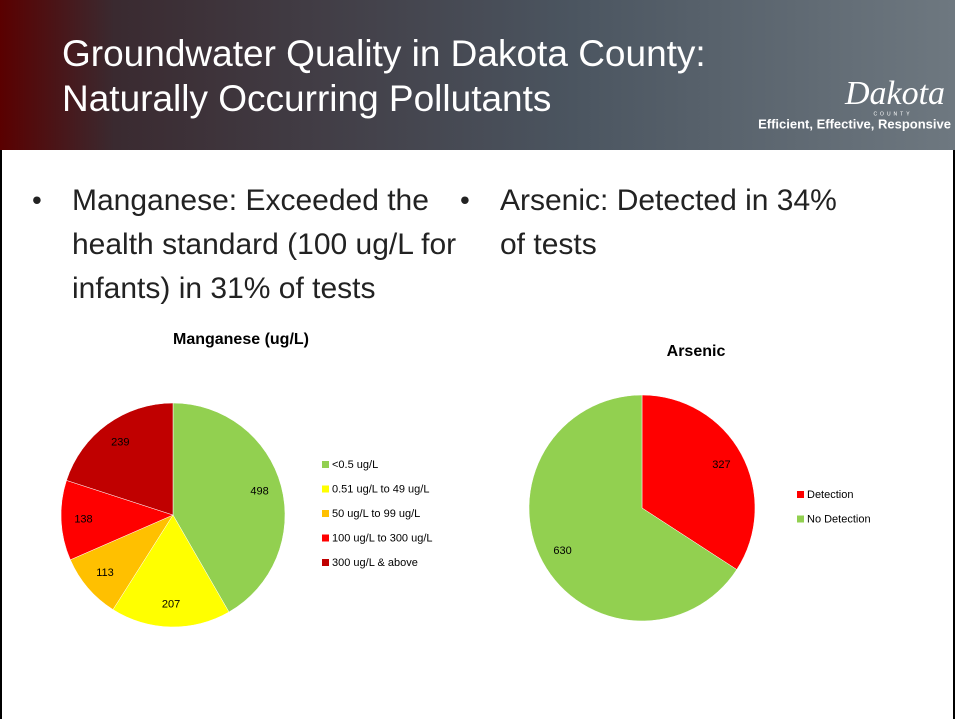  I want to click on title-line: Groundwater Quality in Dakota County:, so click(384, 53).